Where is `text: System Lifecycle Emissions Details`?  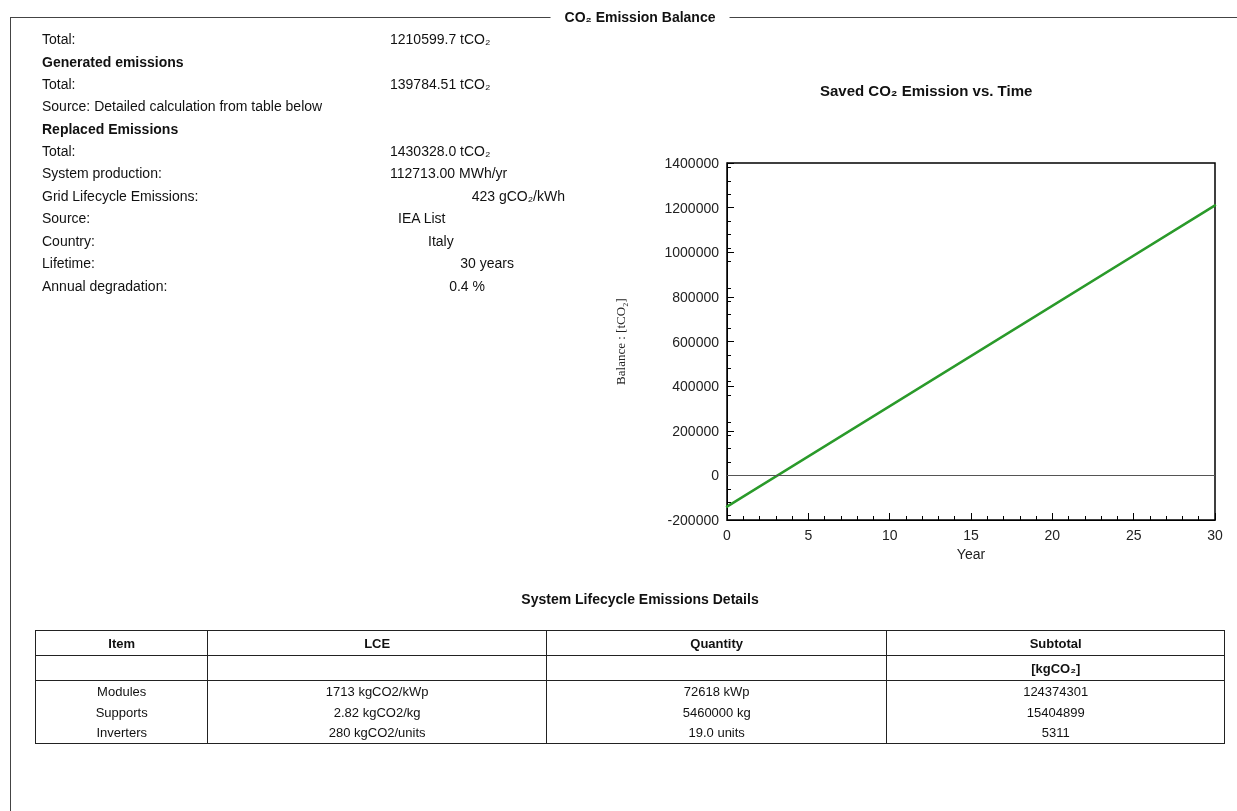
text: System Lifecycle Emissions Details is located at coordinates (640, 599).